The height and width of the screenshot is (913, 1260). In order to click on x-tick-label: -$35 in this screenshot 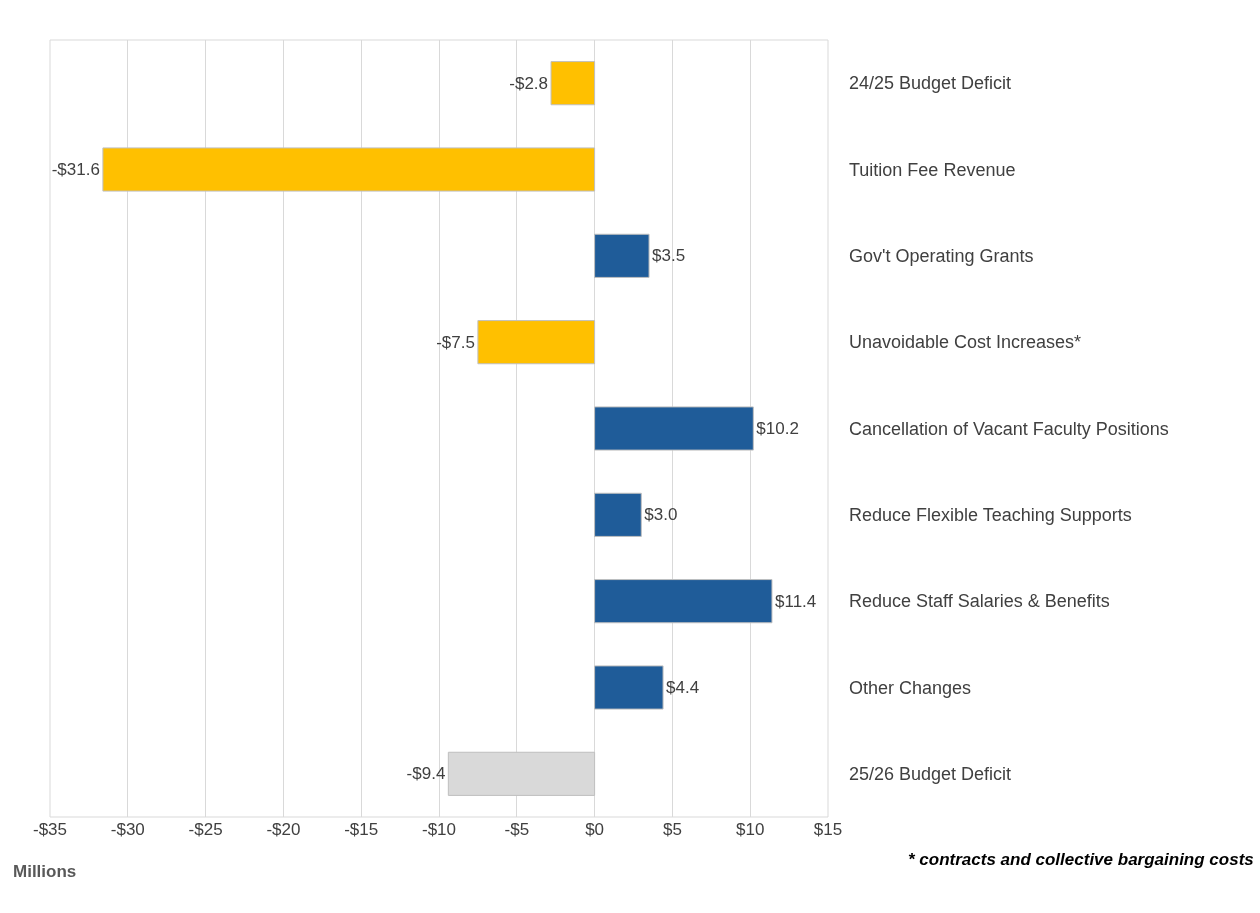, I will do `click(50, 829)`.